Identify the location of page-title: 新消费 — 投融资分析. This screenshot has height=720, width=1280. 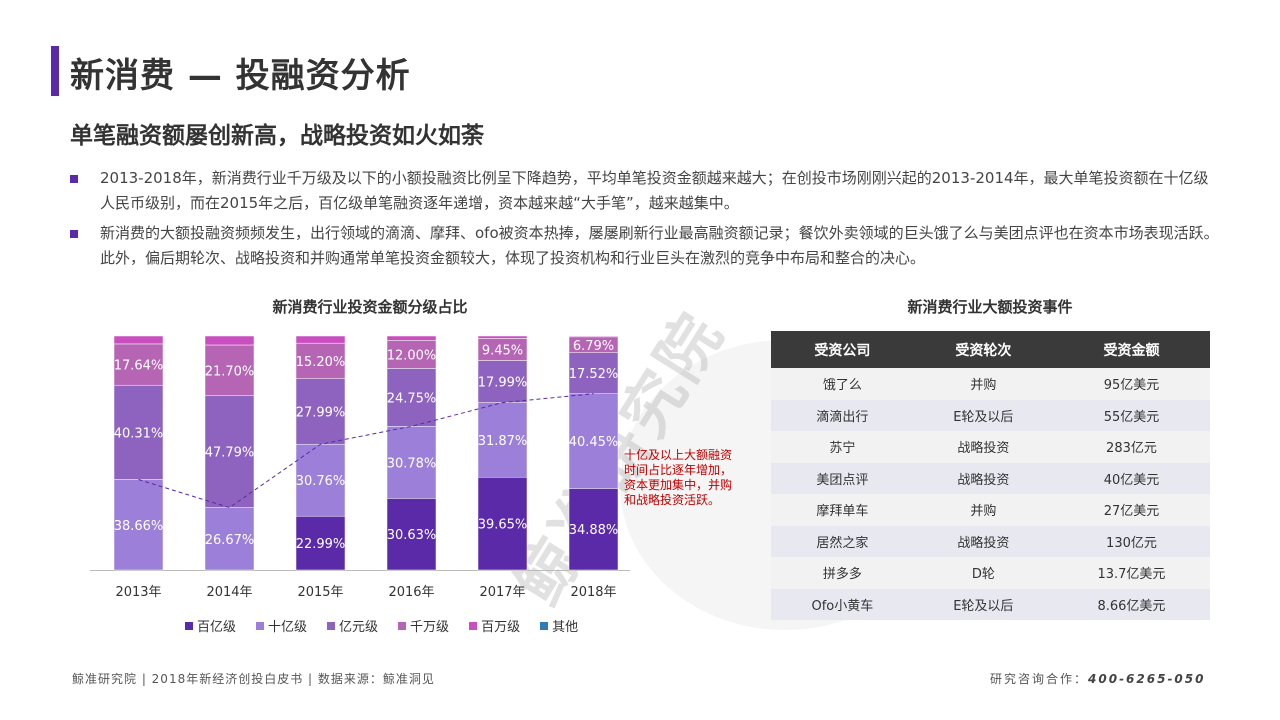
(240, 76).